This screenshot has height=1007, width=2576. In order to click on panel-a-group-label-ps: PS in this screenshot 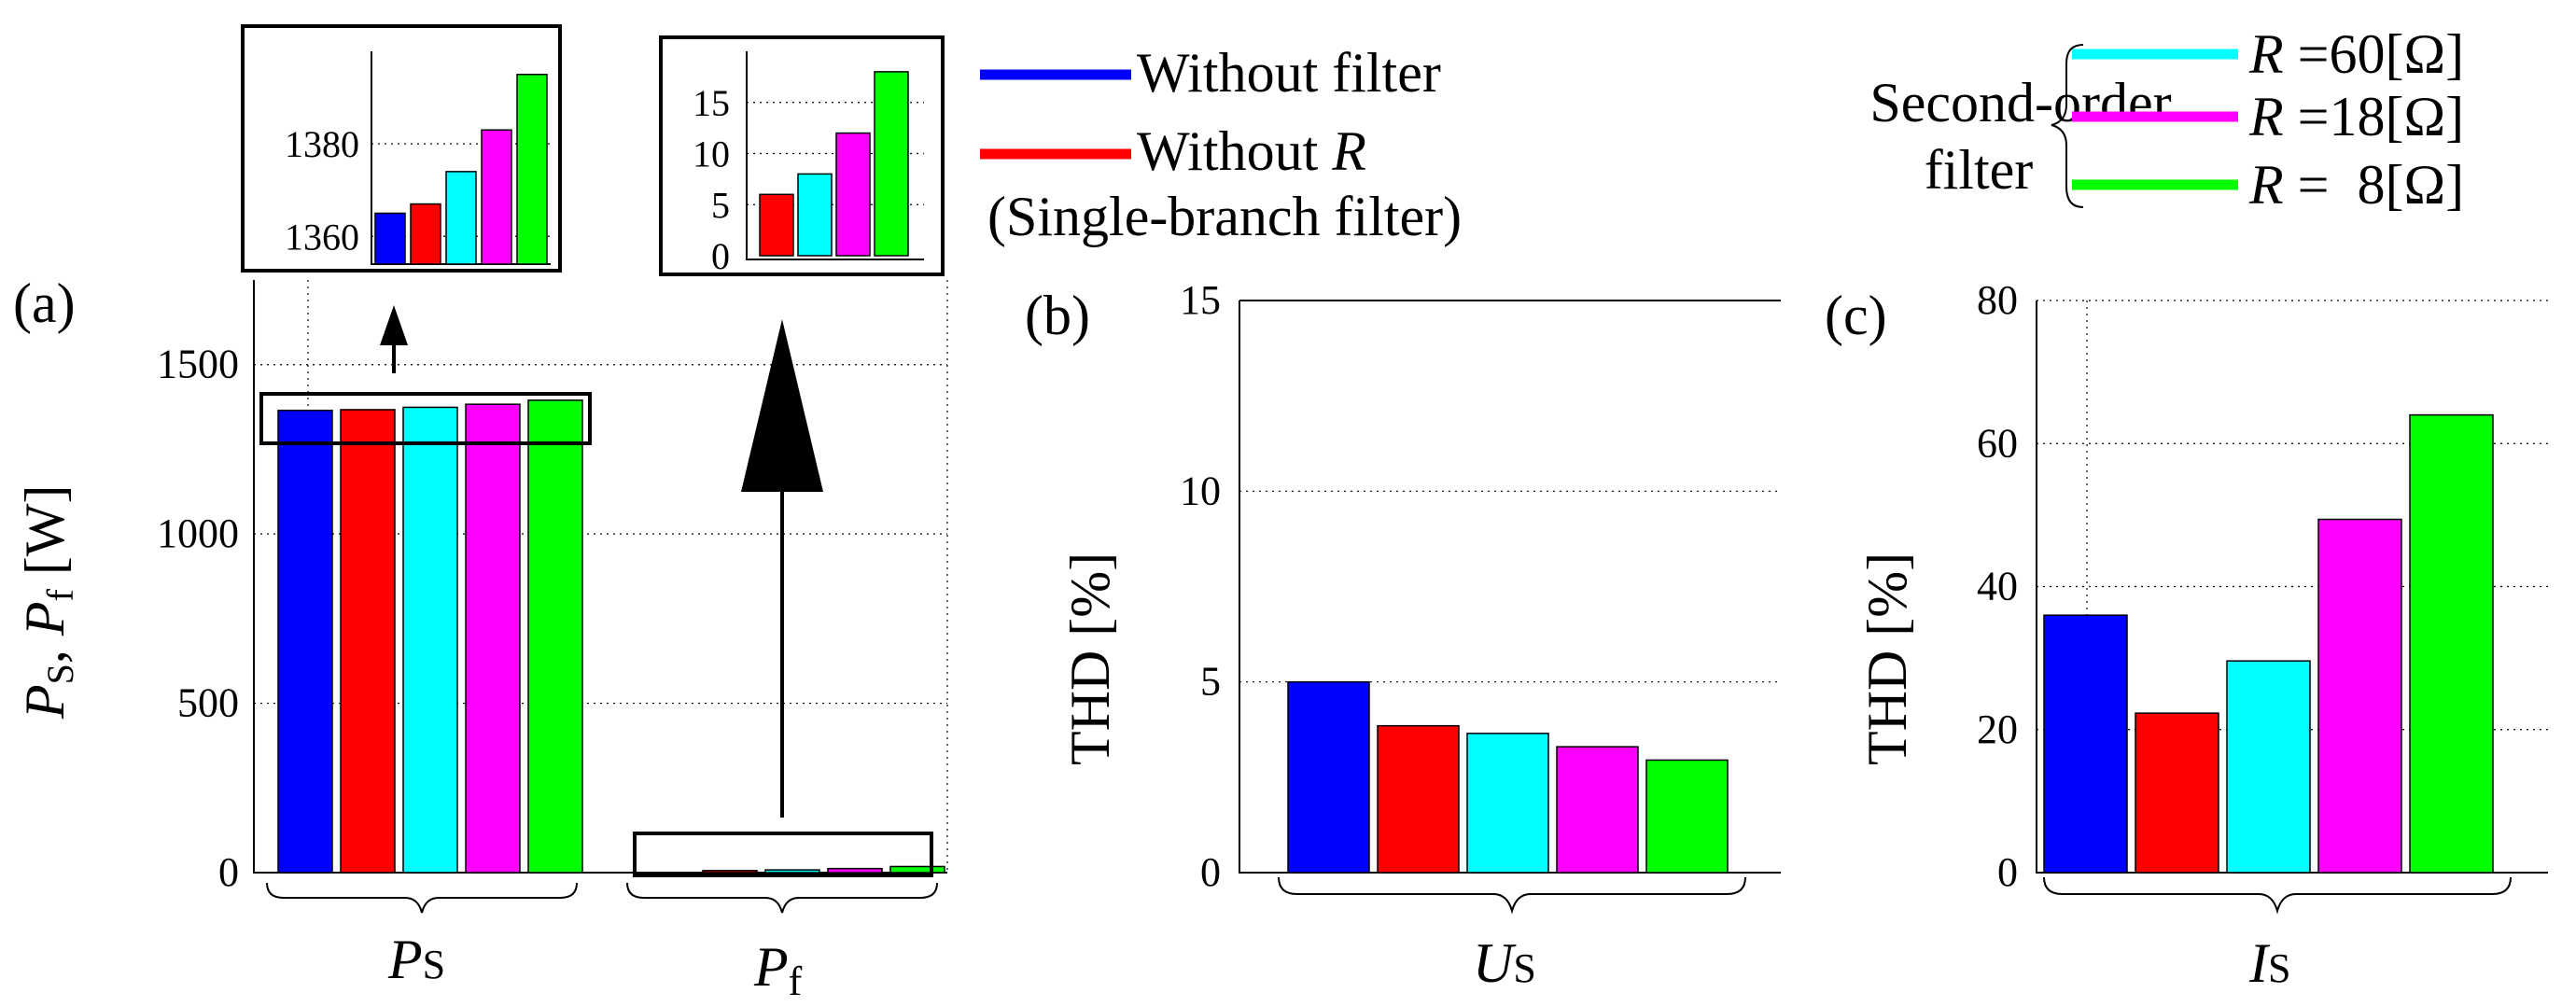, I will do `click(416, 959)`.